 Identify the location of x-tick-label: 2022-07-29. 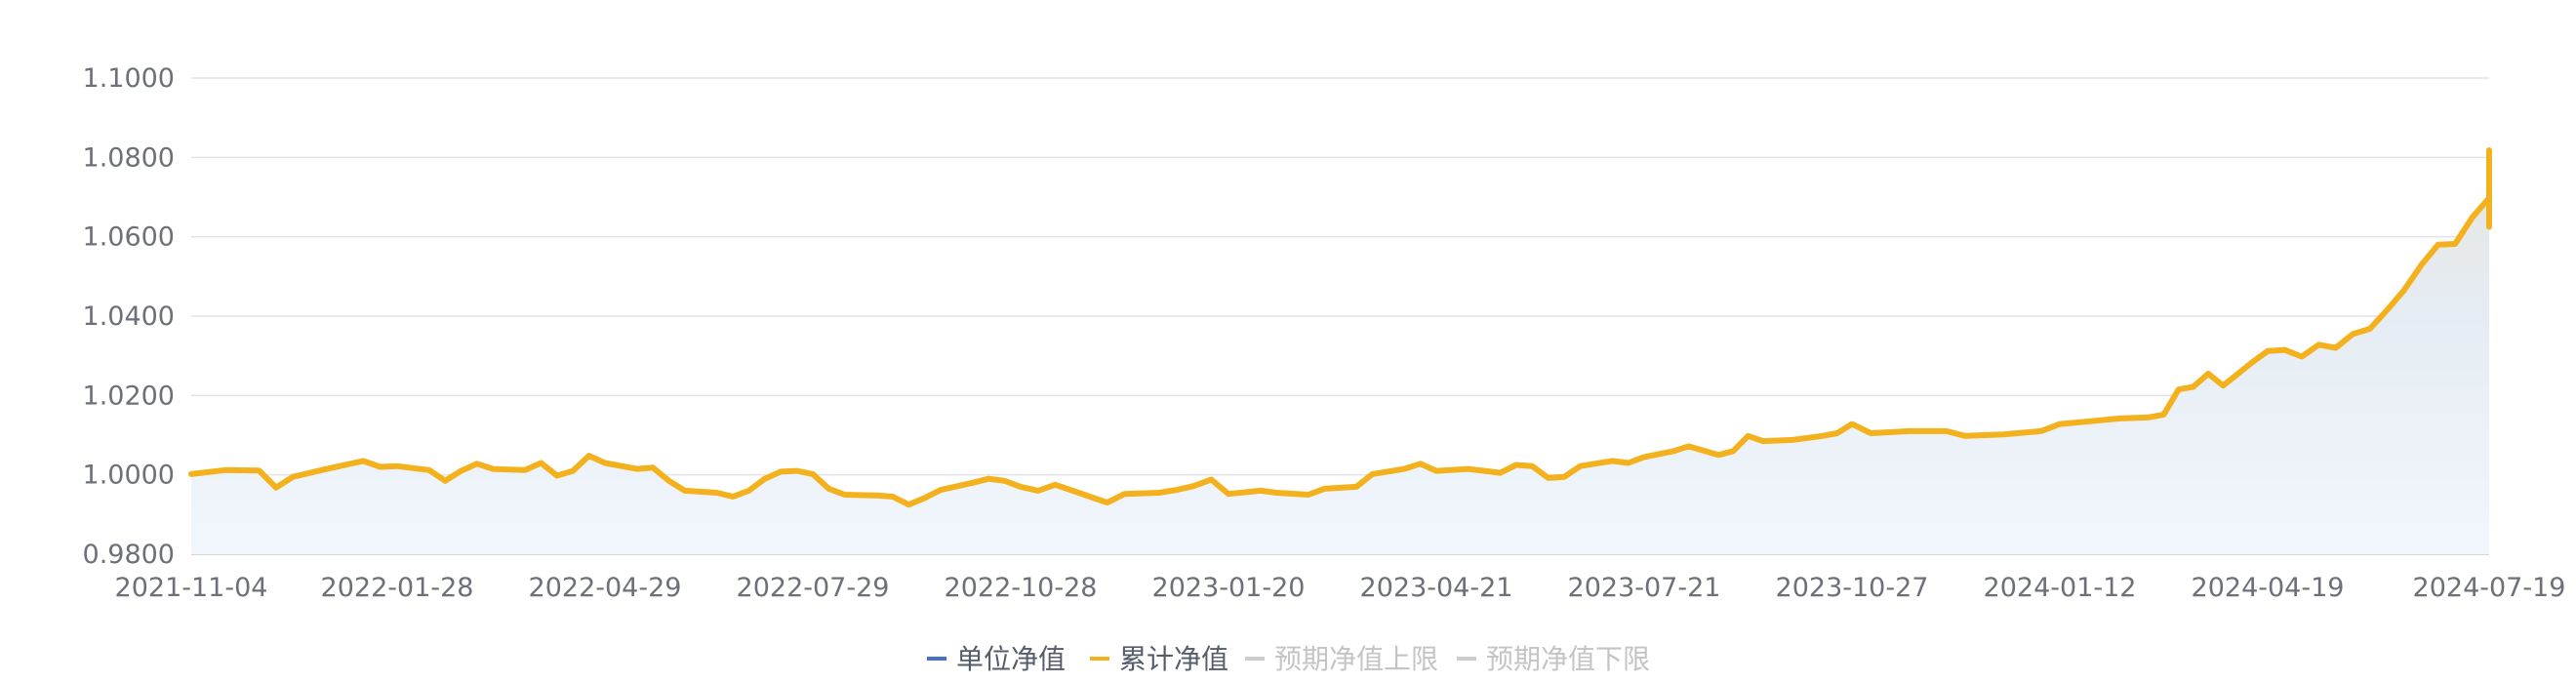
(813, 588).